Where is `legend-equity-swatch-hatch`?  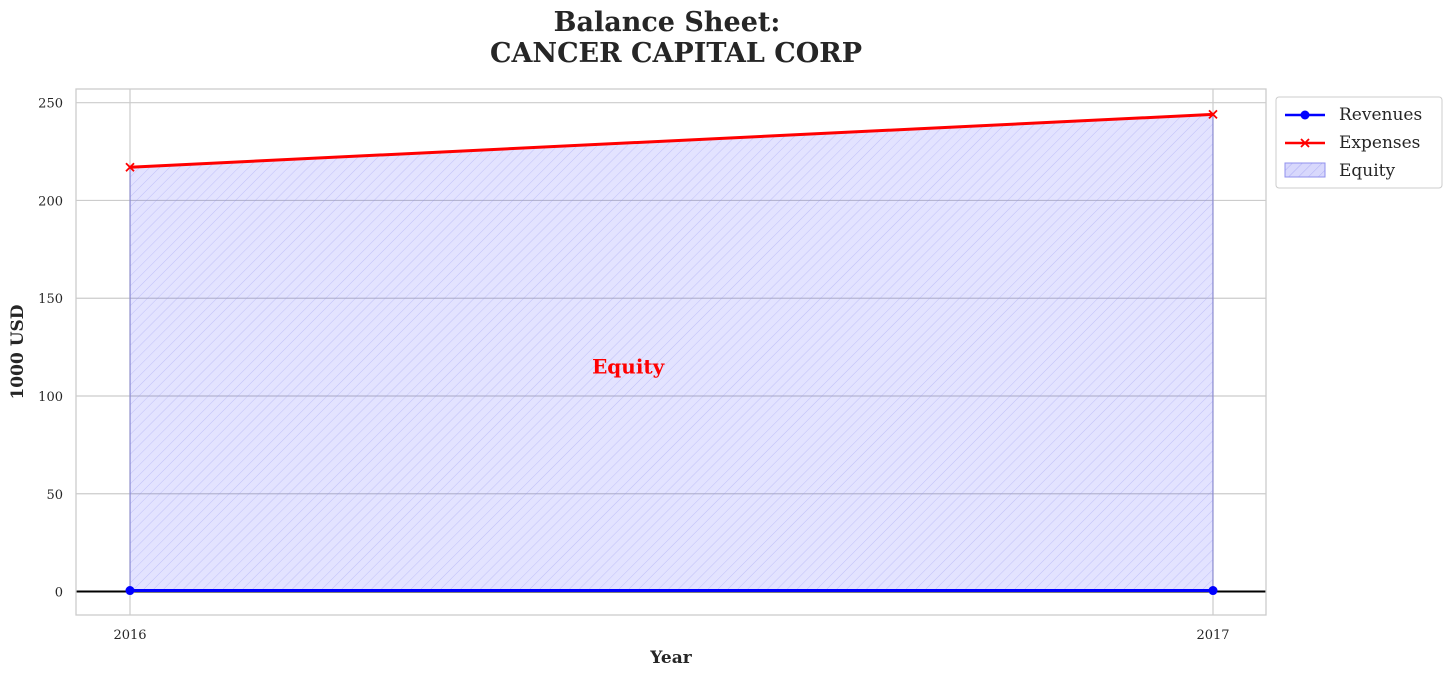 legend-equity-swatch-hatch is located at coordinates (1305, 170).